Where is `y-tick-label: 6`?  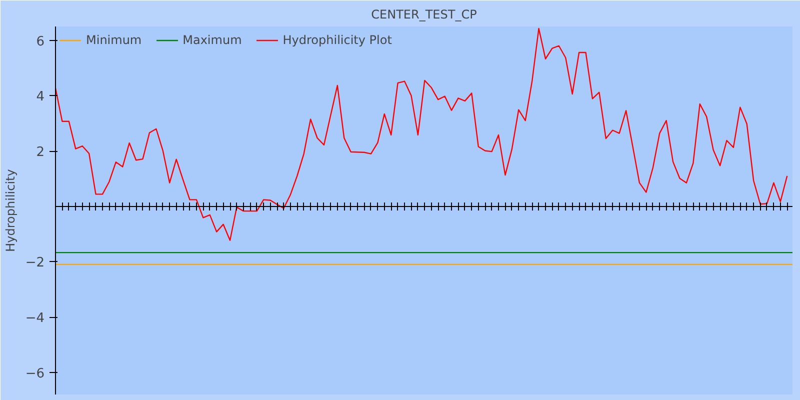
y-tick-label: 6 is located at coordinates (40, 42).